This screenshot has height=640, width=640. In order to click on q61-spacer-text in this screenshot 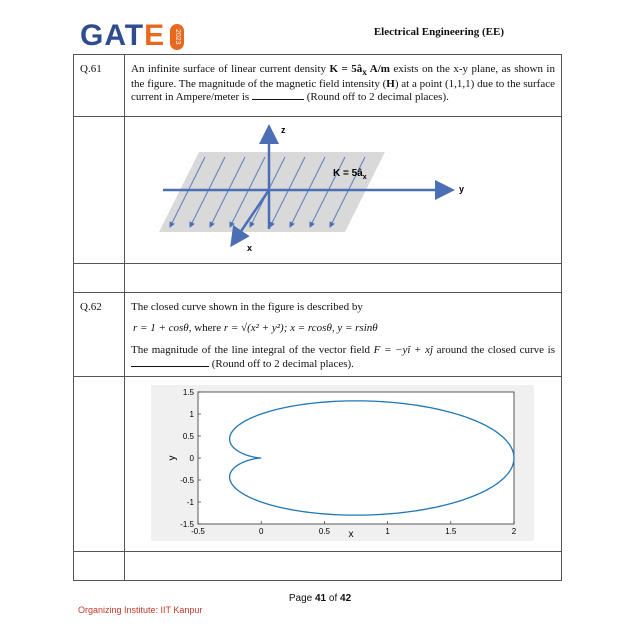, I will do `click(343, 277)`.